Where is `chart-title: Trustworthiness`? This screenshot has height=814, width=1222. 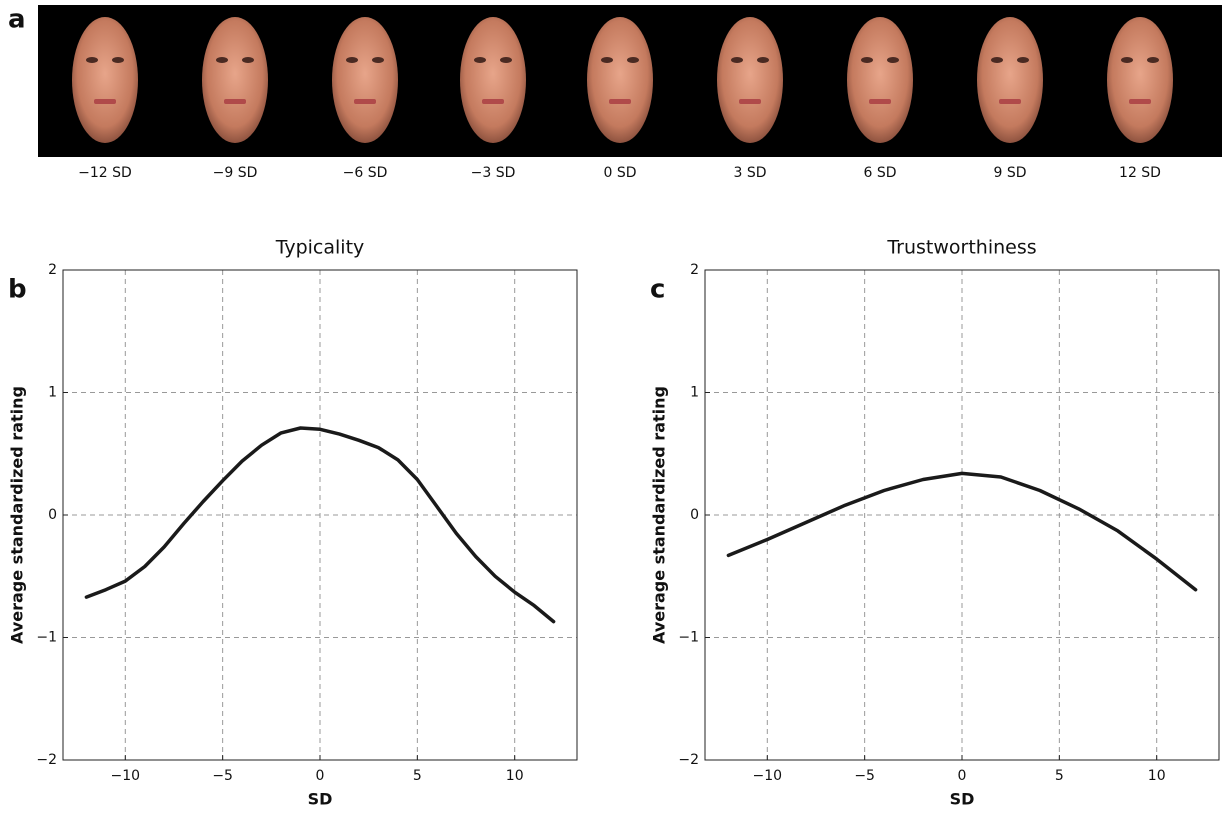 chart-title: Trustworthiness is located at coordinates (961, 248).